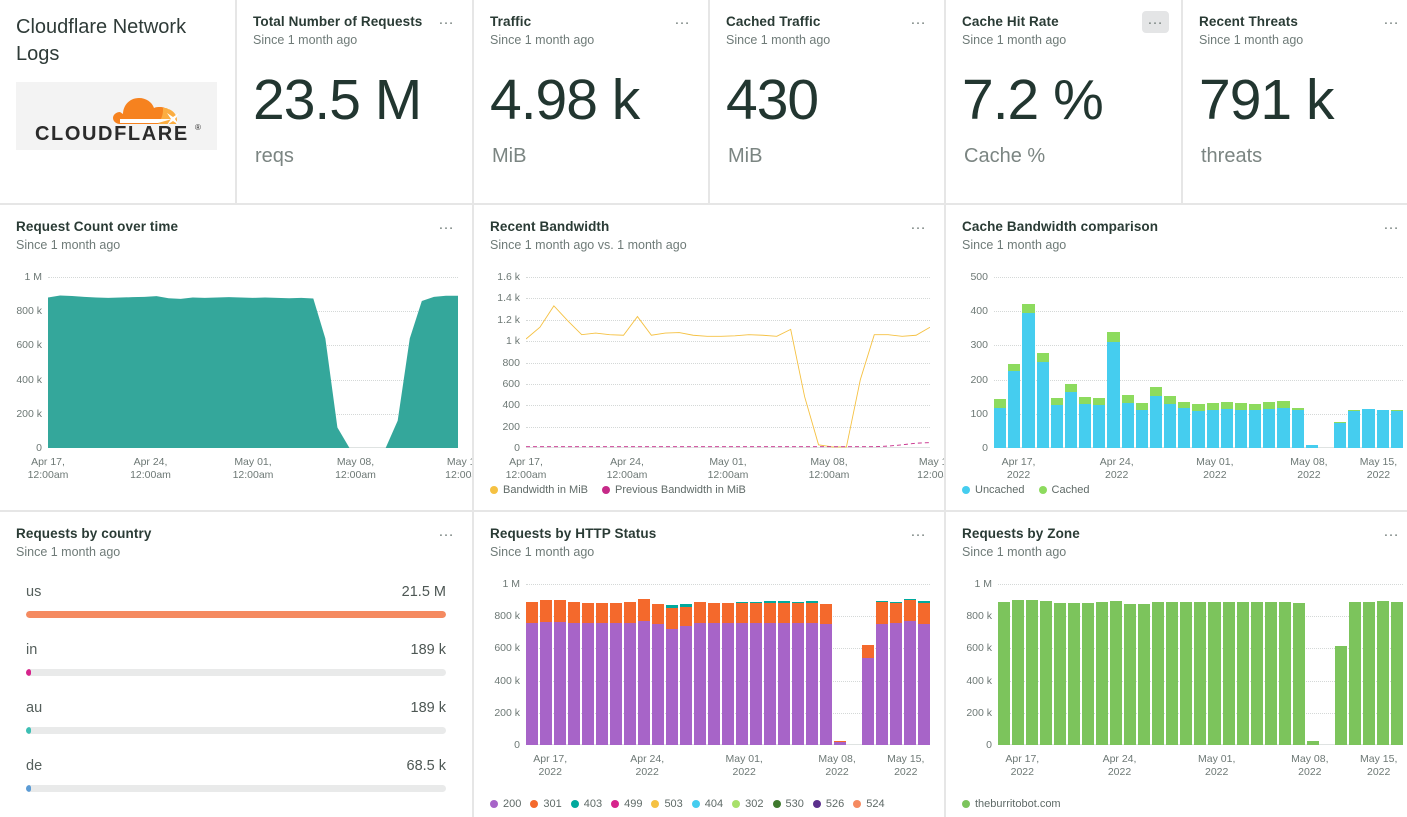  Describe the element at coordinates (828, 804) in the screenshot. I see `legend-item: 526` at that location.